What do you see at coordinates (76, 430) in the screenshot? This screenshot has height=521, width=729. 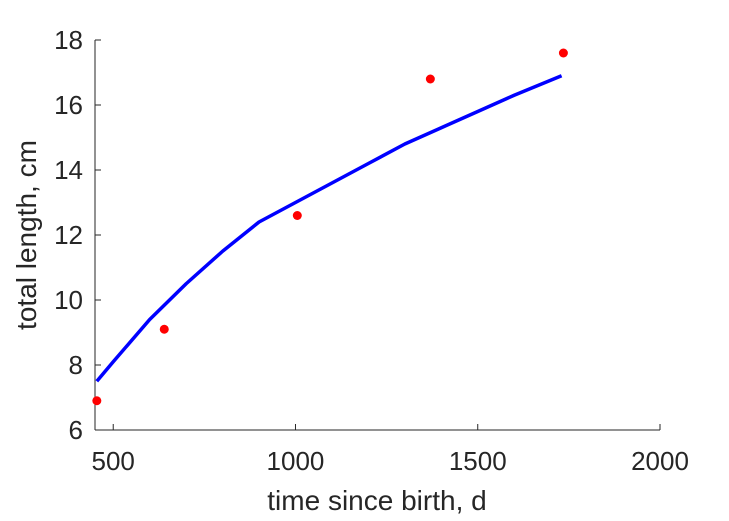 I see `y-tick-label: 6` at bounding box center [76, 430].